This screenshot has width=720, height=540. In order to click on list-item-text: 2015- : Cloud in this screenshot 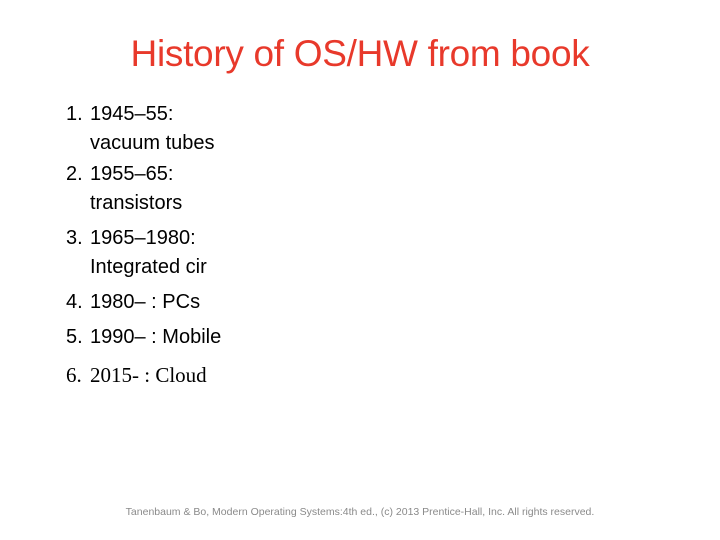, I will do `click(148, 375)`.